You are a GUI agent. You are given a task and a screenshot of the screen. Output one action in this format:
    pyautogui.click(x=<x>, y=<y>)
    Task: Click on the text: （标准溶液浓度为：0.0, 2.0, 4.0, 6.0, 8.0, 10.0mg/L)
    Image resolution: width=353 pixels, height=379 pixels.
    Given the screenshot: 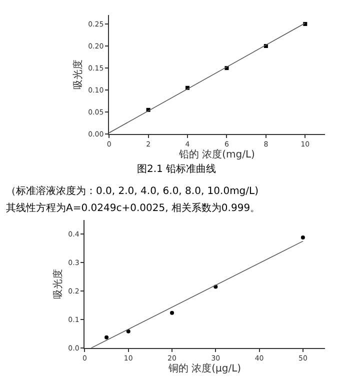 What is the action you would take?
    pyautogui.click(x=132, y=191)
    